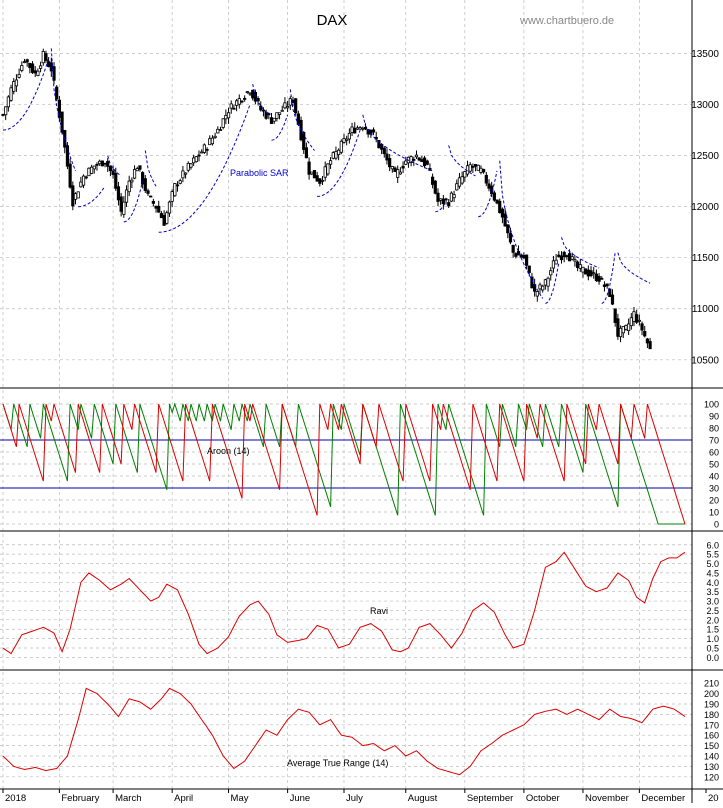  Describe the element at coordinates (711, 684) in the screenshot. I see `y-tick-label: 210` at that location.